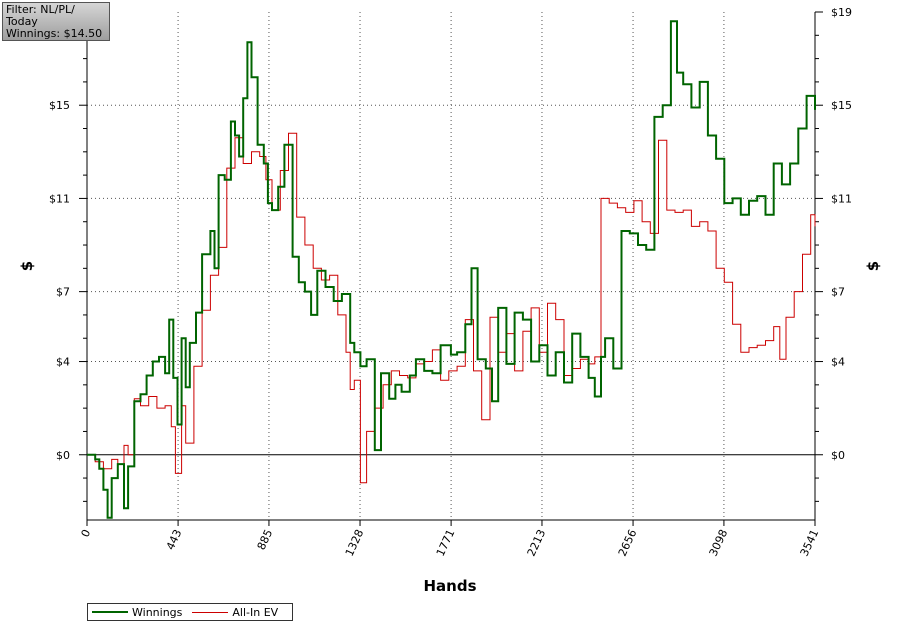 The image size is (900, 633). What do you see at coordinates (838, 455) in the screenshot?
I see `y-tick-label-right: $0` at bounding box center [838, 455].